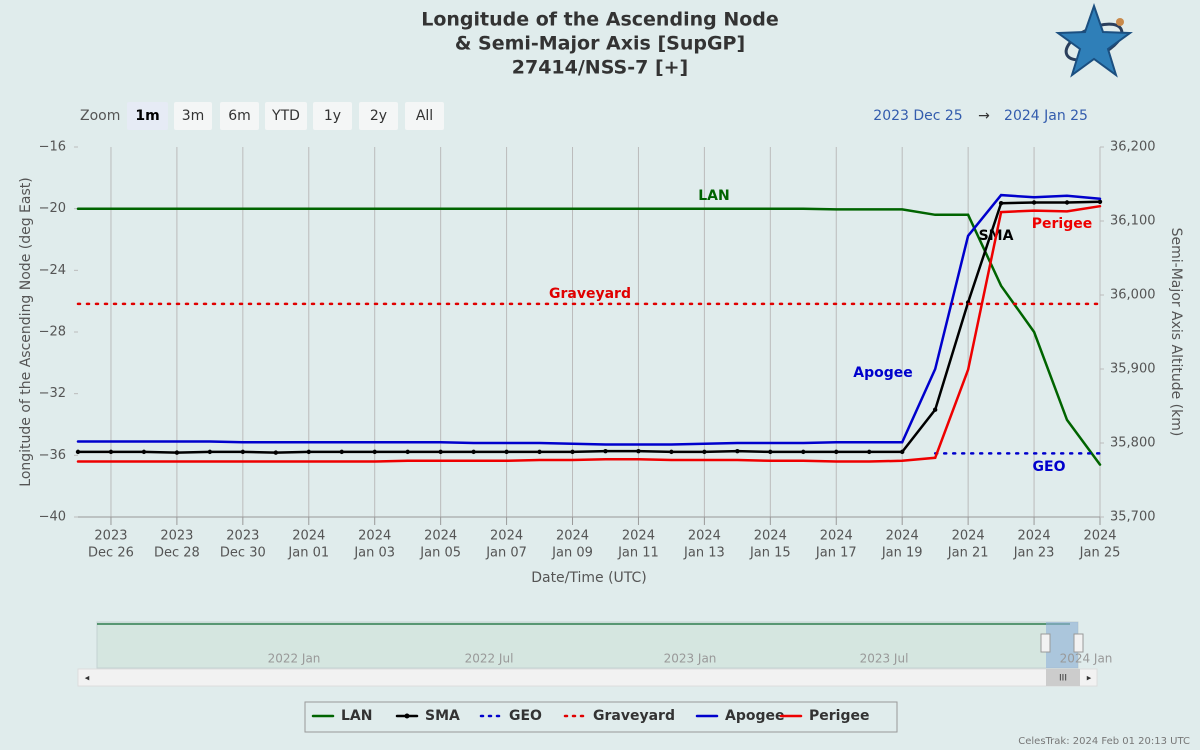  What do you see at coordinates (634, 716) in the screenshot?
I see `legend-label: Graveyard` at bounding box center [634, 716].